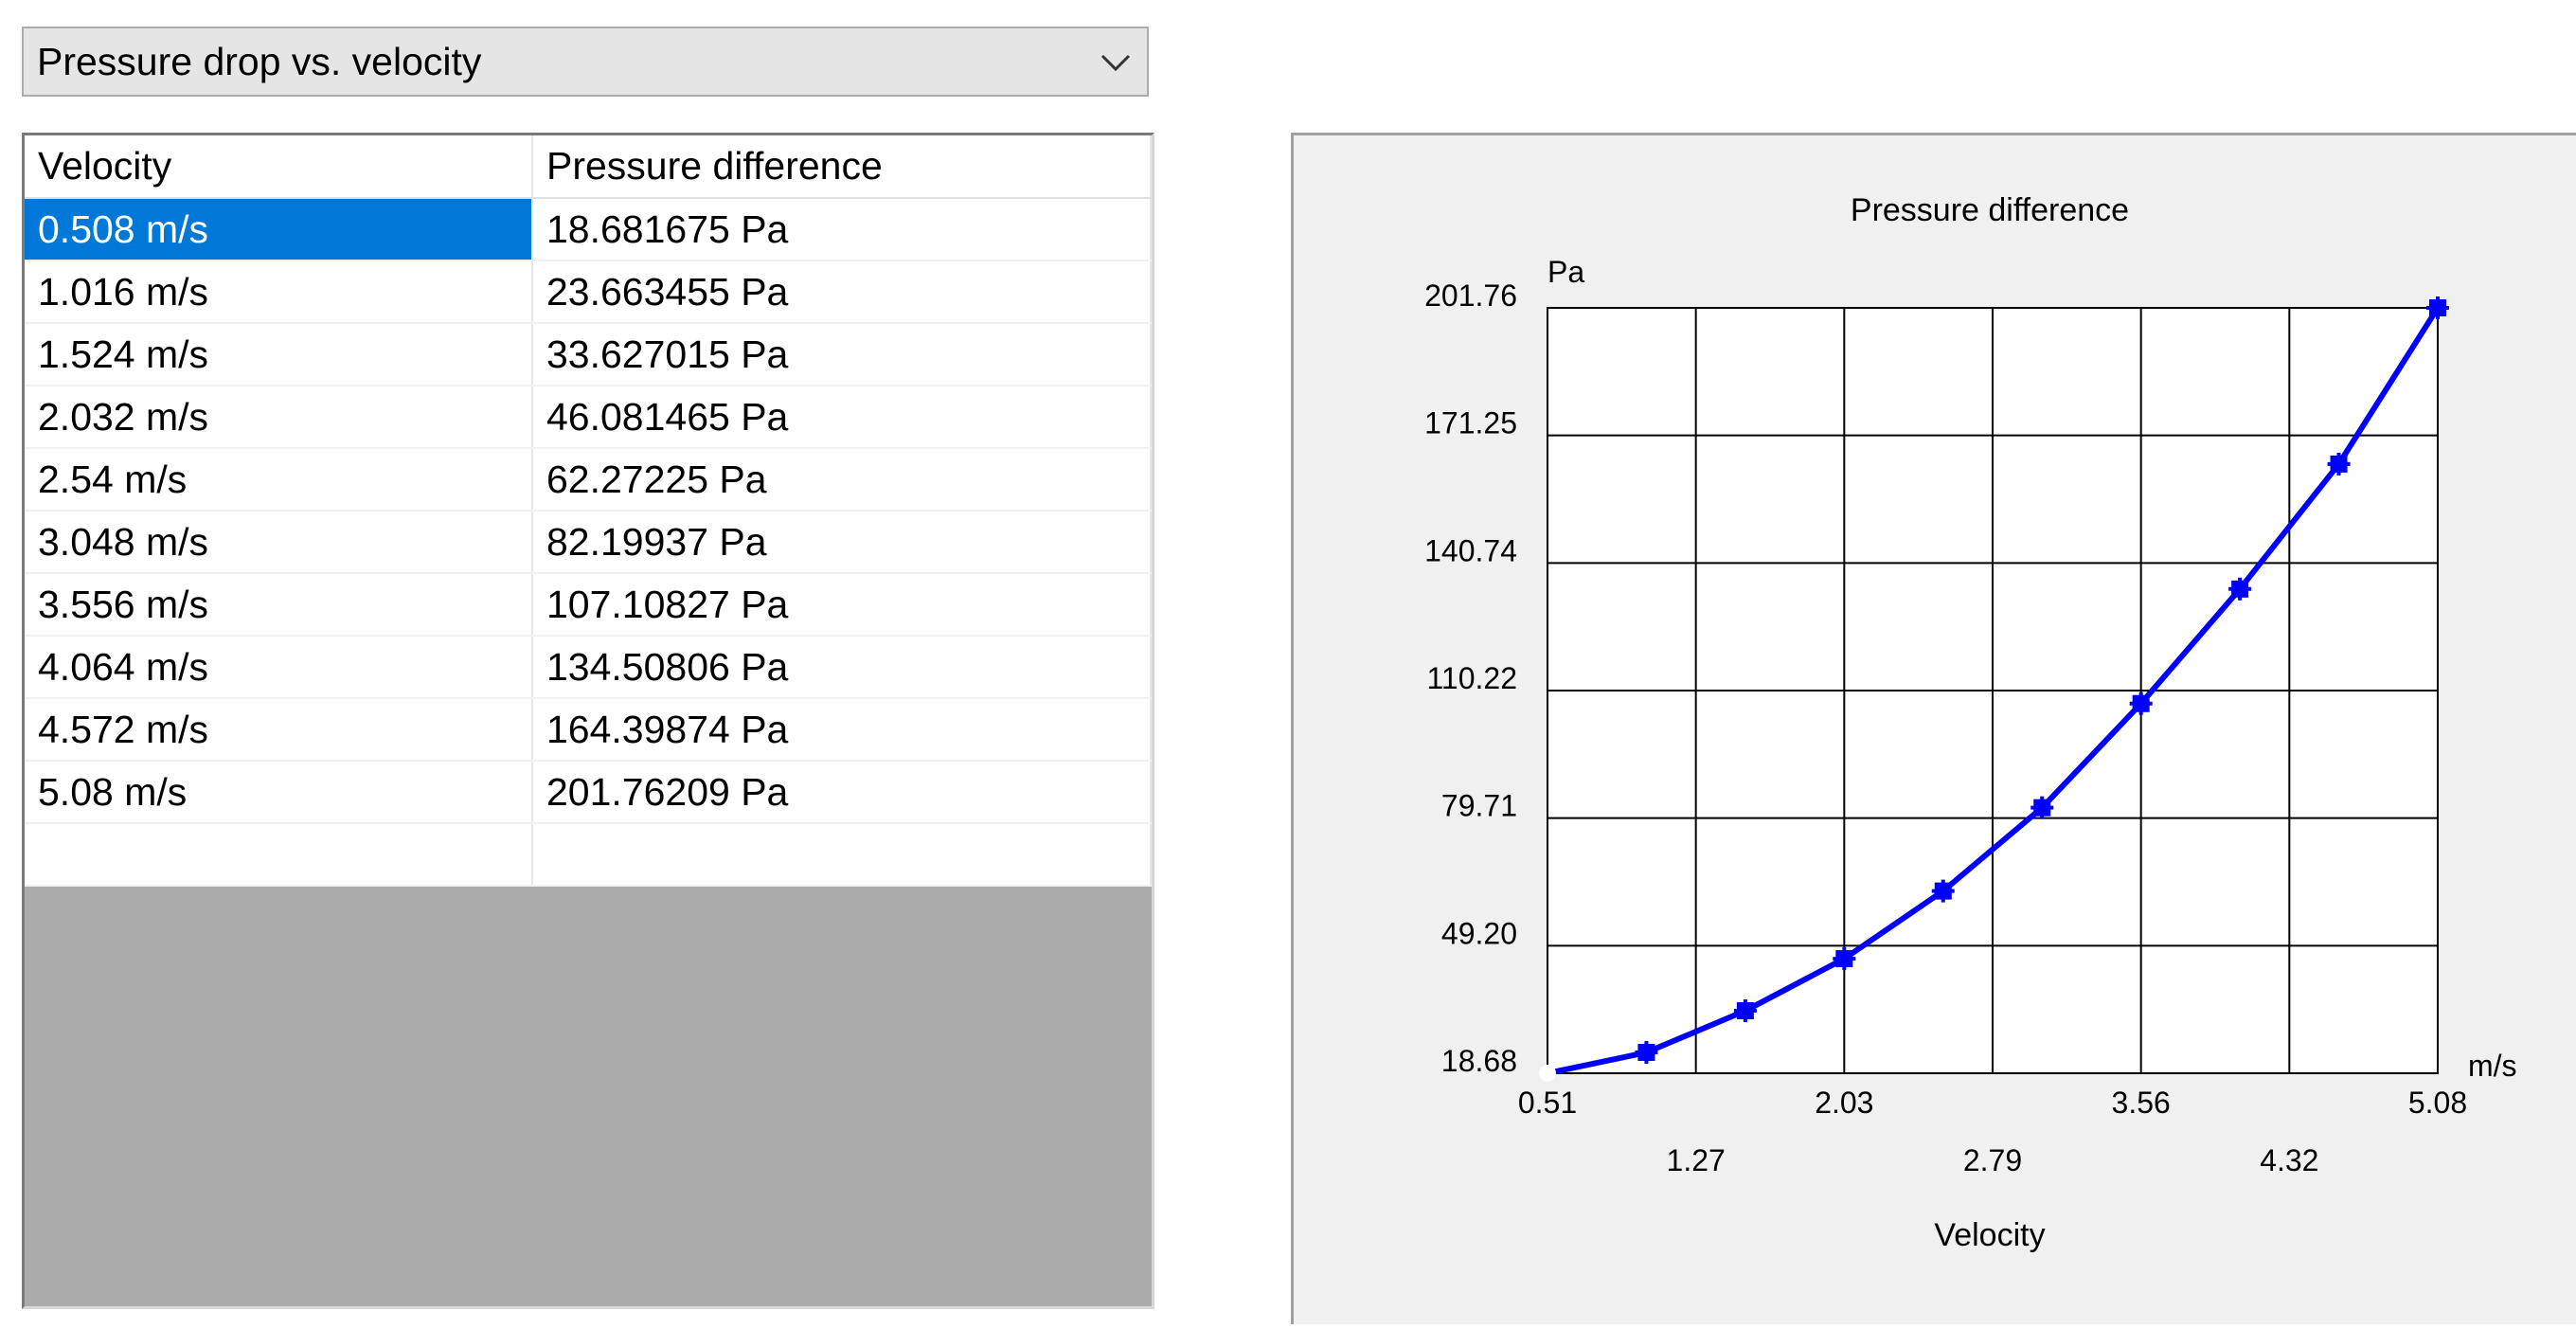 This screenshot has height=1329, width=2576. I want to click on velocity-cell: 3.556 m/s, so click(279, 605).